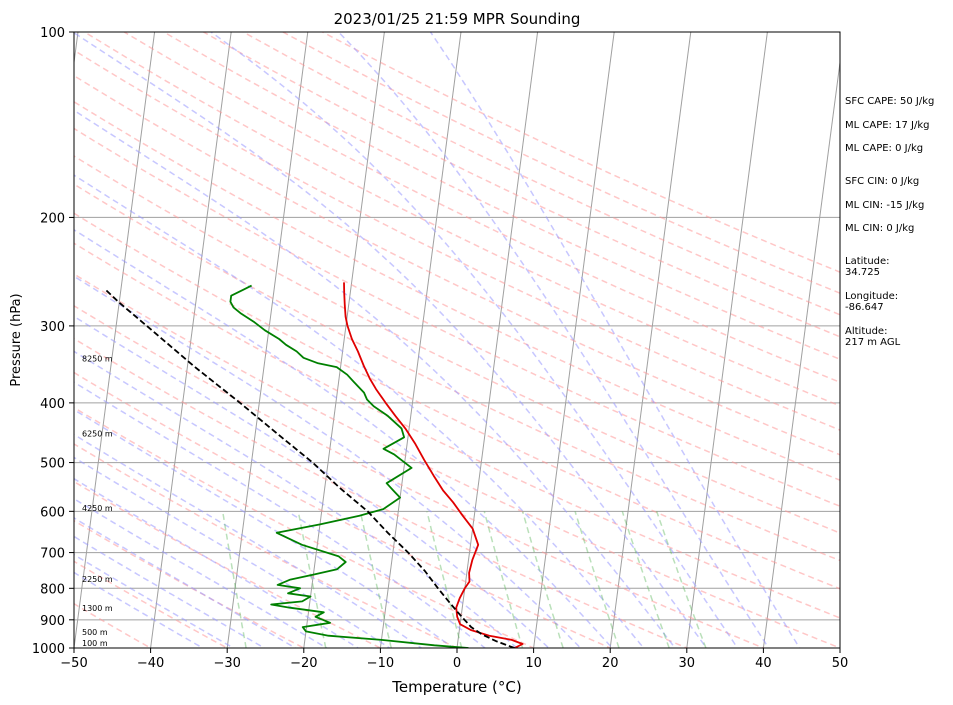 The width and height of the screenshot is (953, 705). I want to click on sfc-cape-text: SFC CAPE: 50 J/kg, so click(889, 101).